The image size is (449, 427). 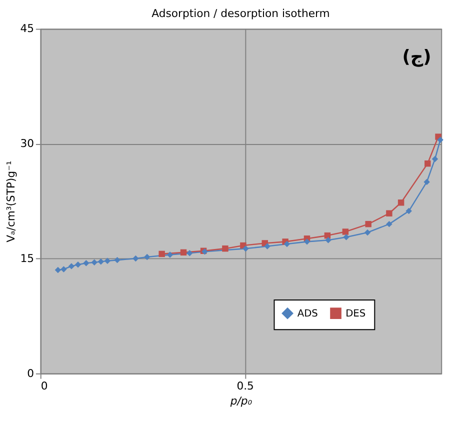 I want to click on y-tick-label: 45, so click(x=27, y=29).